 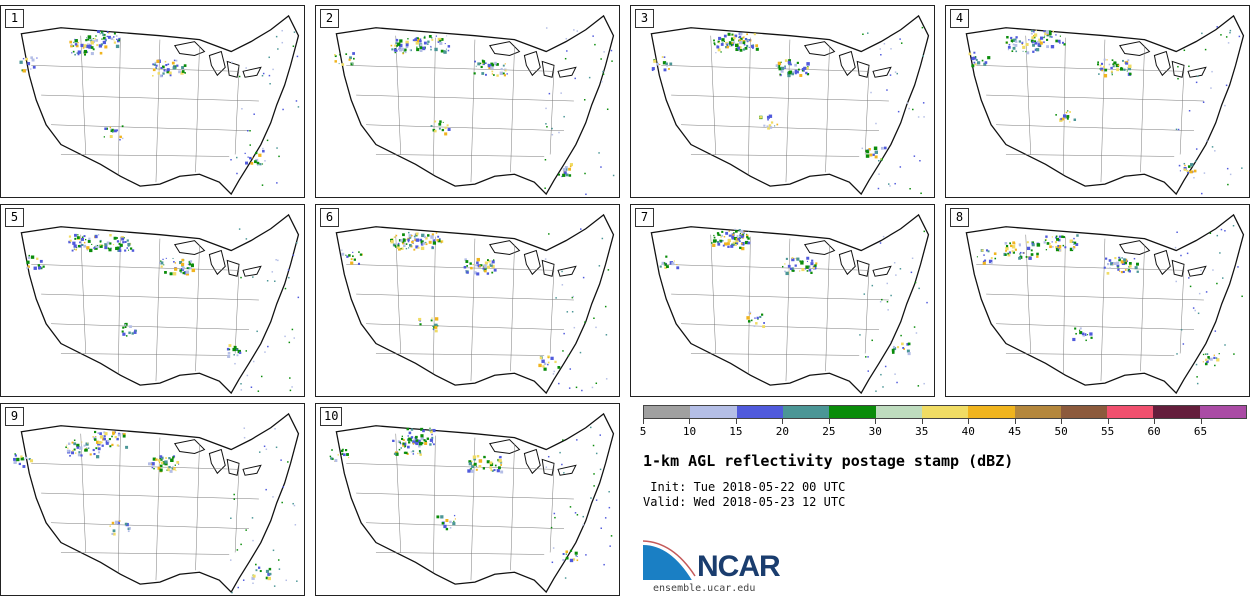 I want to click on colorbar-tick-label: 15, so click(x=736, y=431).